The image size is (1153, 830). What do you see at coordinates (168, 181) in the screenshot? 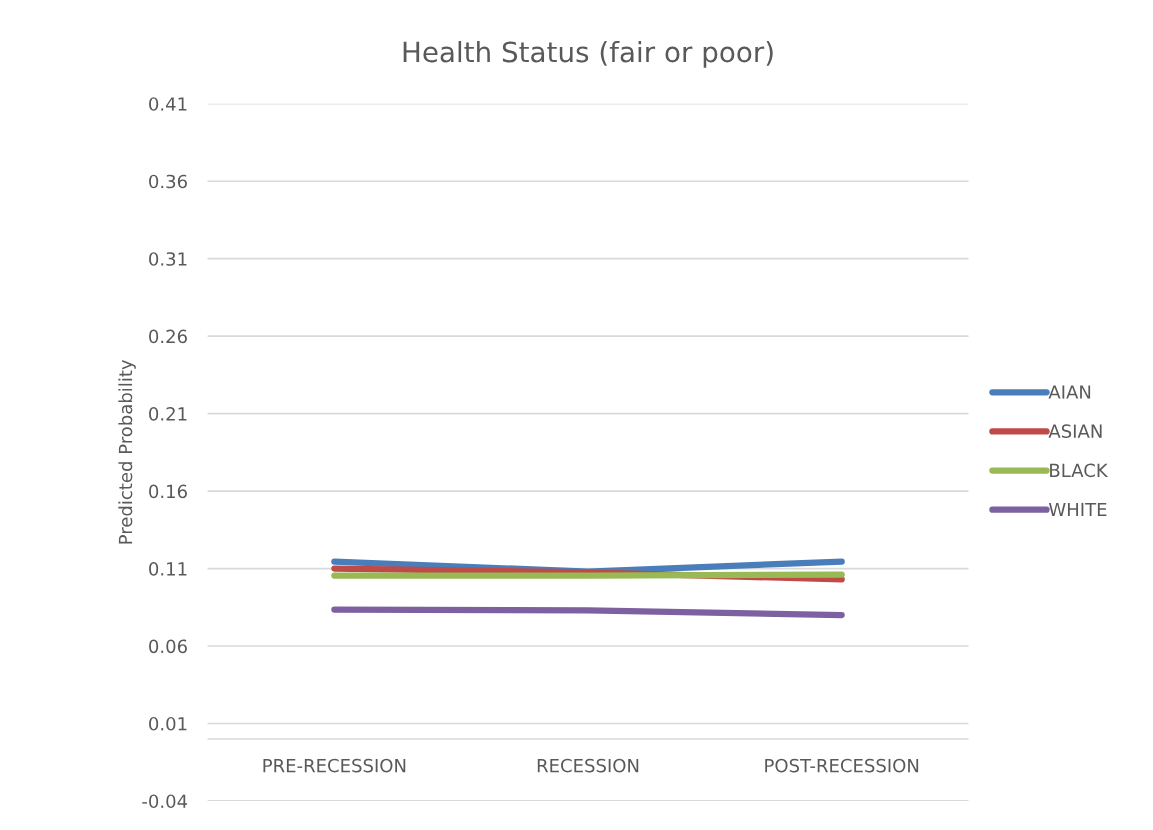
I see `y-tick-label: 0.36` at bounding box center [168, 181].